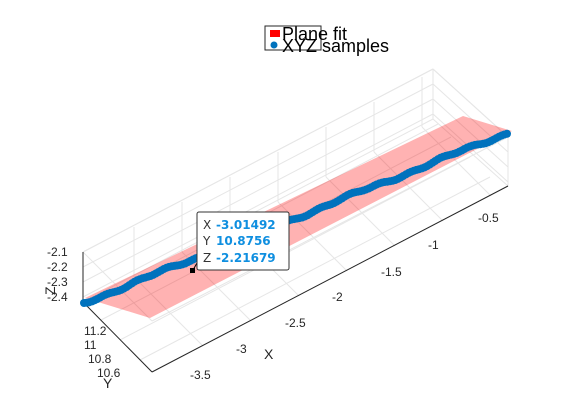 The image size is (570, 413). What do you see at coordinates (269, 354) in the screenshot?
I see `x-axis-label: X` at bounding box center [269, 354].